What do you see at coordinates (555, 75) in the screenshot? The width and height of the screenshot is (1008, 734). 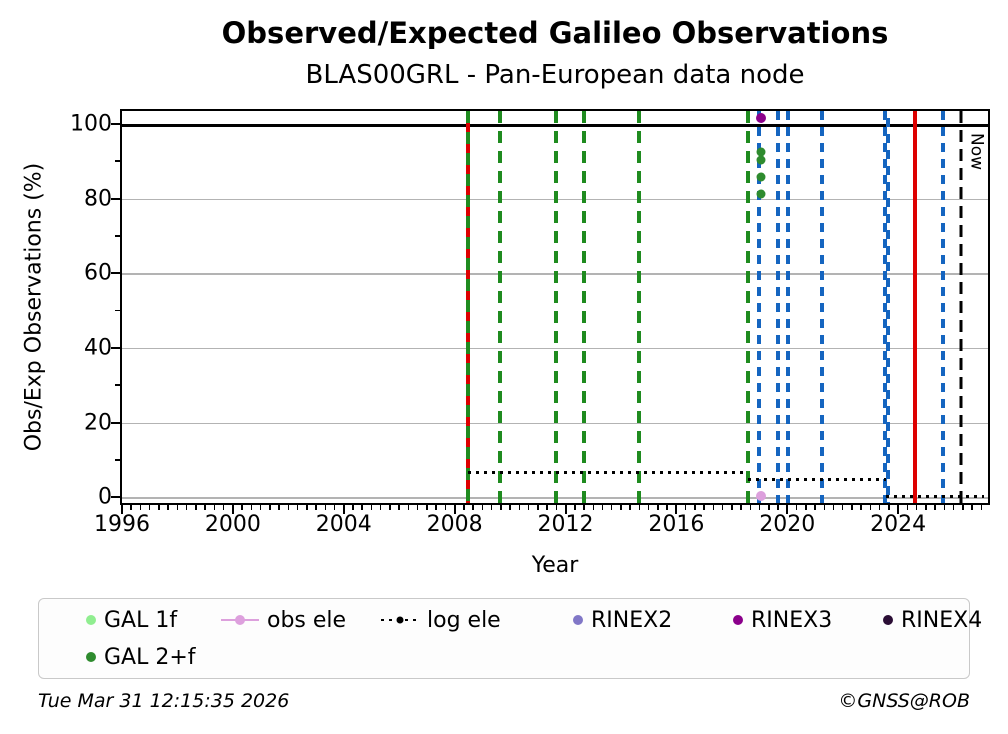 I see `chart-subtitle: BLAS00GRL - Pan-European data node` at bounding box center [555, 75].